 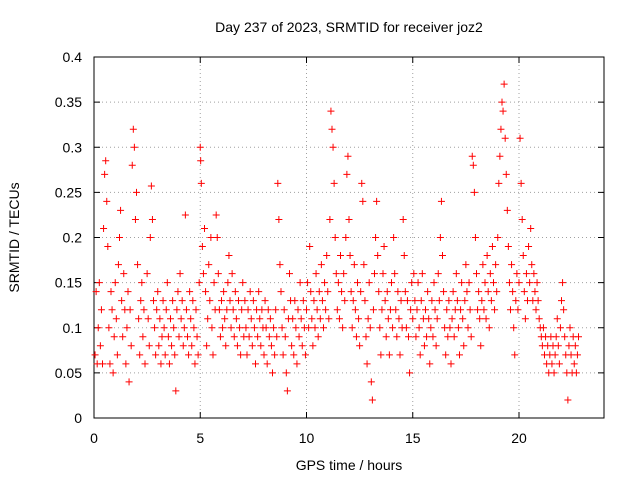 I want to click on x-axis-label: GPS time / hours, so click(x=349, y=465).